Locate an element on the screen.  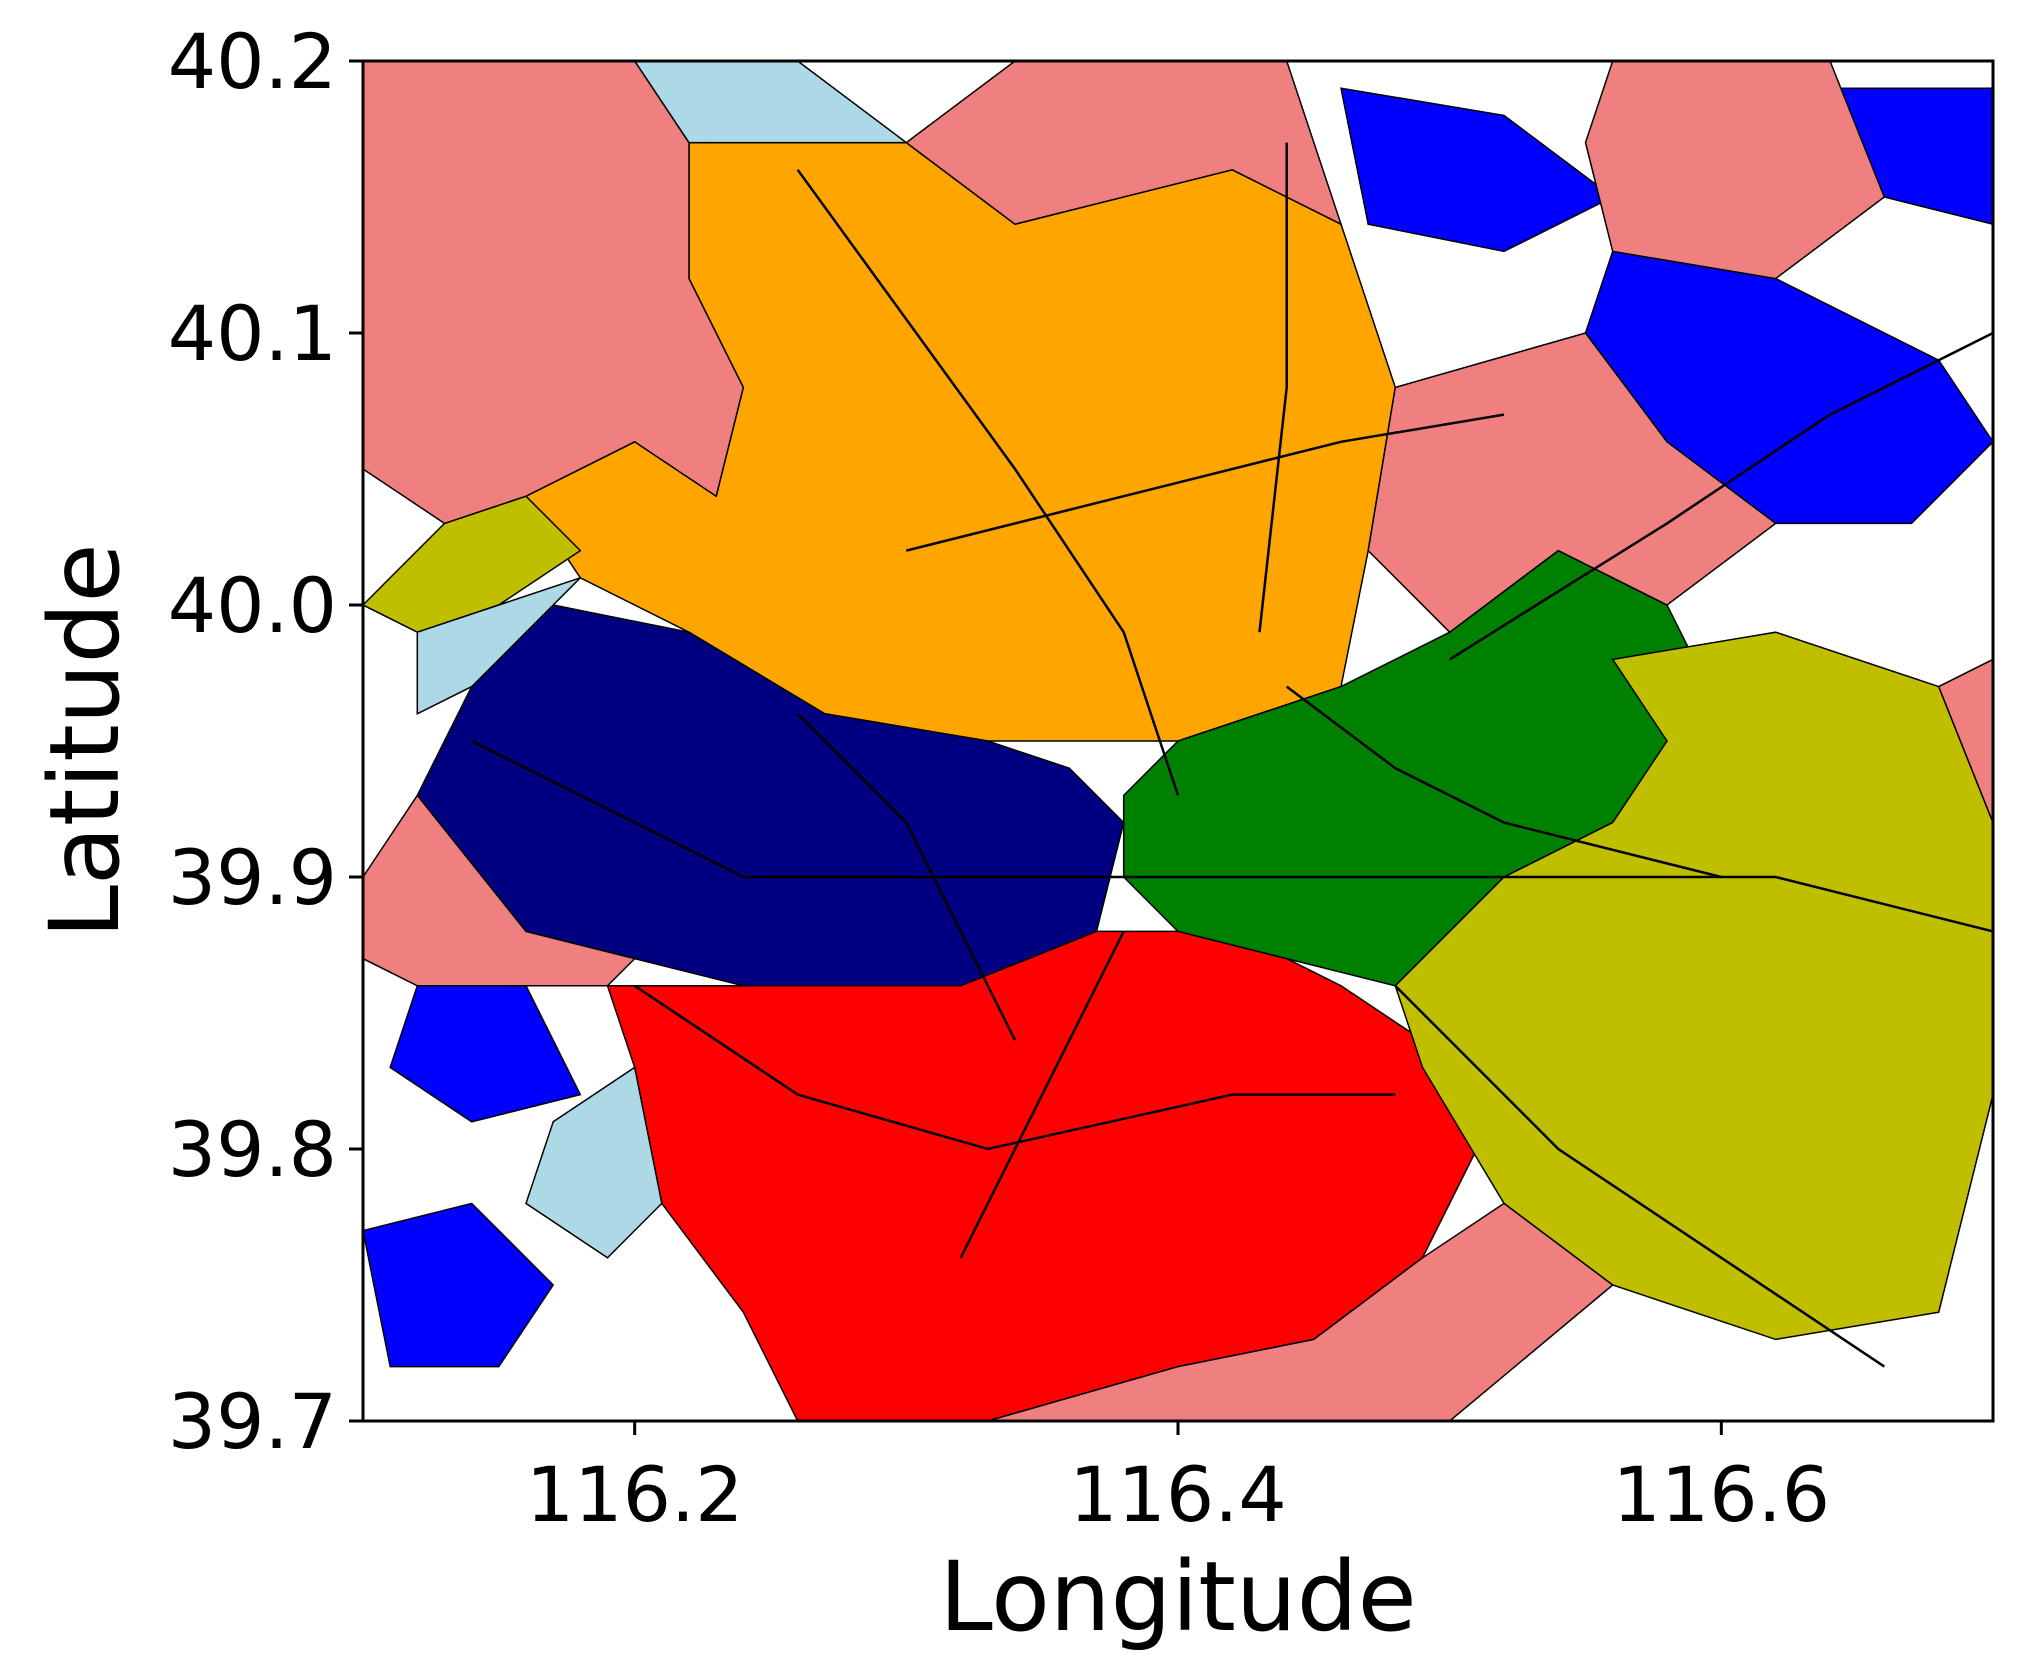
y-axis-label: Latitude is located at coordinates (85, 740).